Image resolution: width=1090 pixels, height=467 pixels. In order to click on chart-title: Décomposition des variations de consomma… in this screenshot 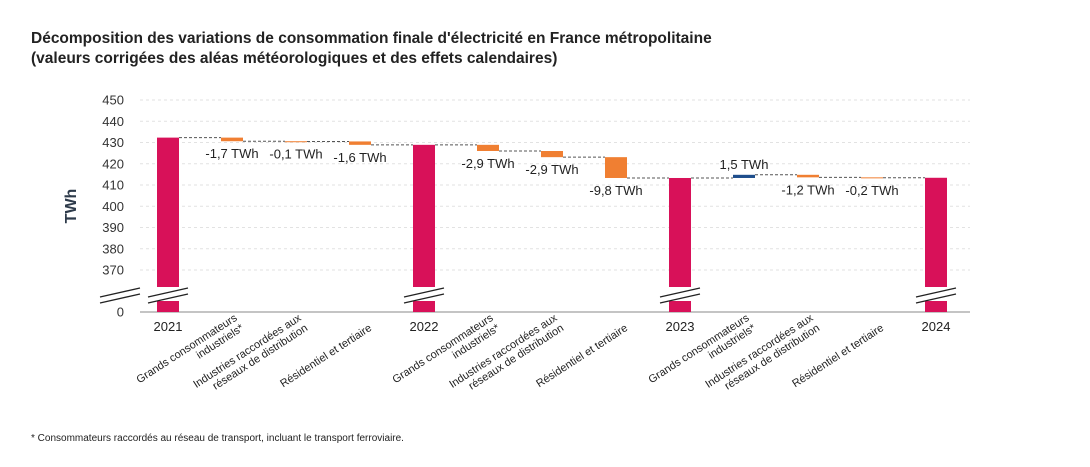, I will do `click(371, 38)`.